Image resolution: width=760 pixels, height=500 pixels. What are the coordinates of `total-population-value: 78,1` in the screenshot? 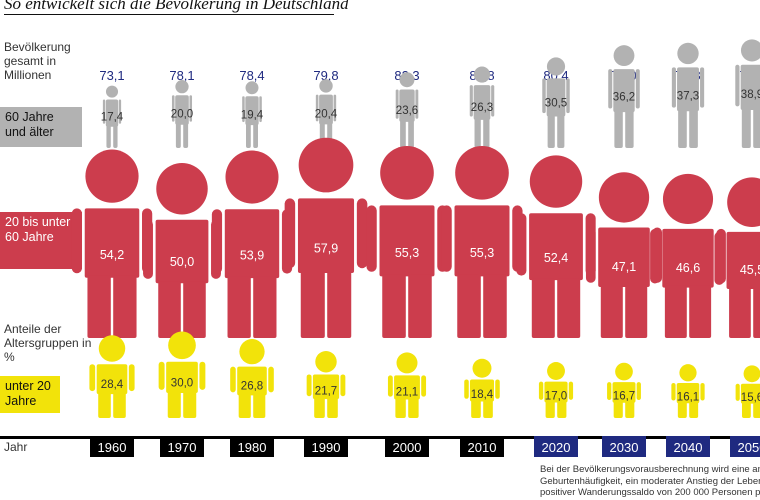 It's located at (181, 75).